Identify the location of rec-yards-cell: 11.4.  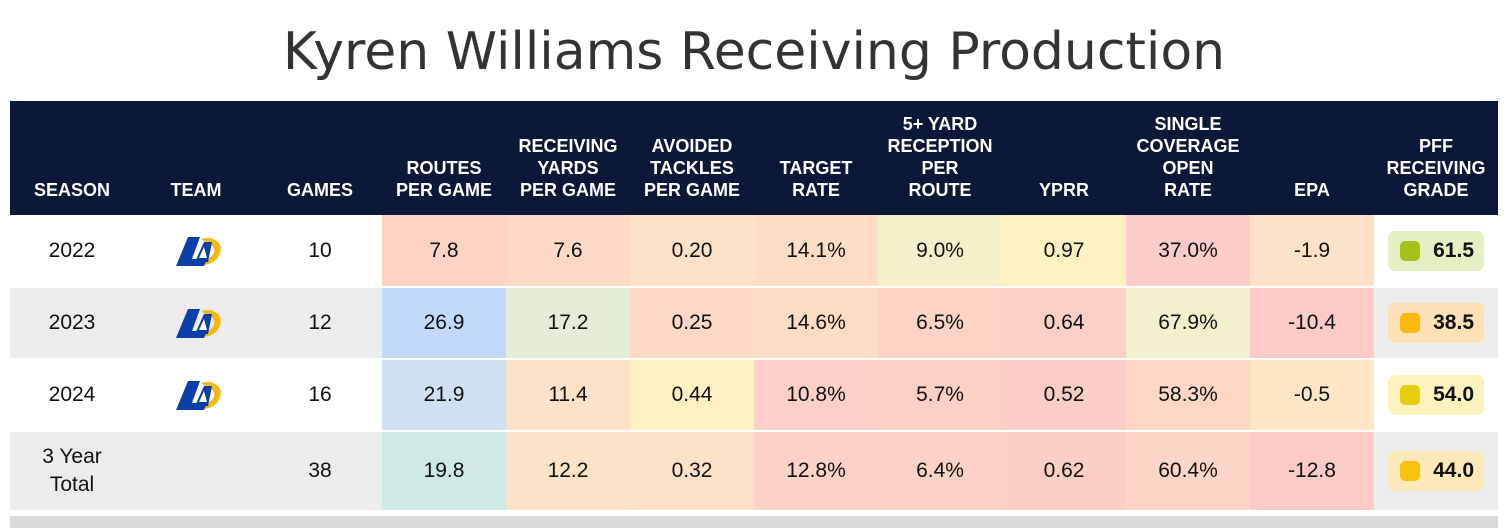
(568, 395).